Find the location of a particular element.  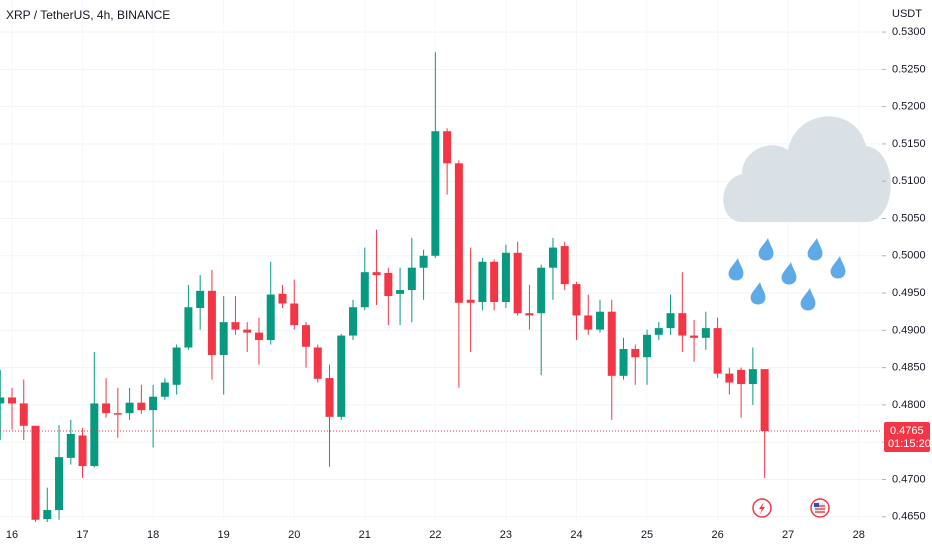

x-tick-label: 22 is located at coordinates (435, 535).